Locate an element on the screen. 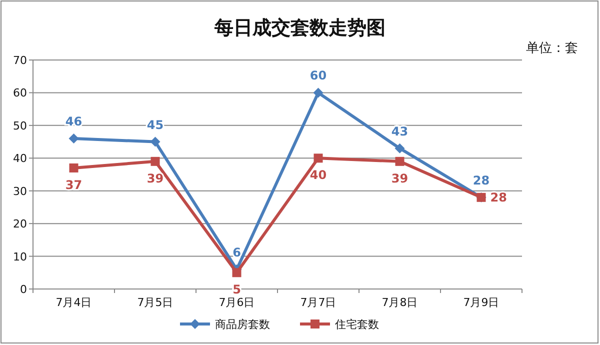 The height and width of the screenshot is (345, 600). data-label: 37 is located at coordinates (73, 185).